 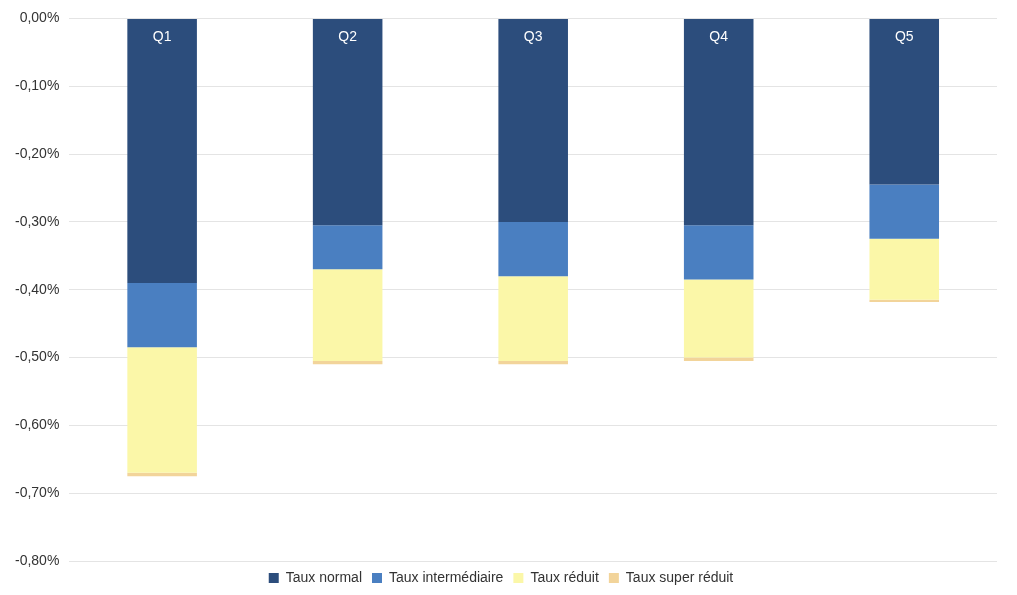 What do you see at coordinates (162, 36) in the screenshot?
I see `x-tick-label: Q1` at bounding box center [162, 36].